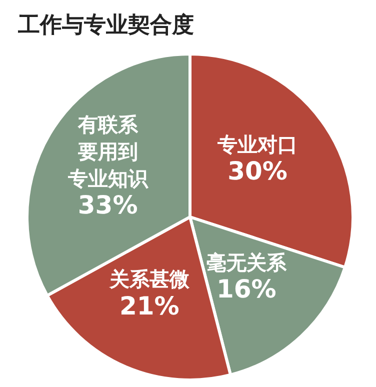 The width and height of the screenshot is (376, 387). What do you see at coordinates (258, 171) in the screenshot?
I see `data-label: 30%` at bounding box center [258, 171].